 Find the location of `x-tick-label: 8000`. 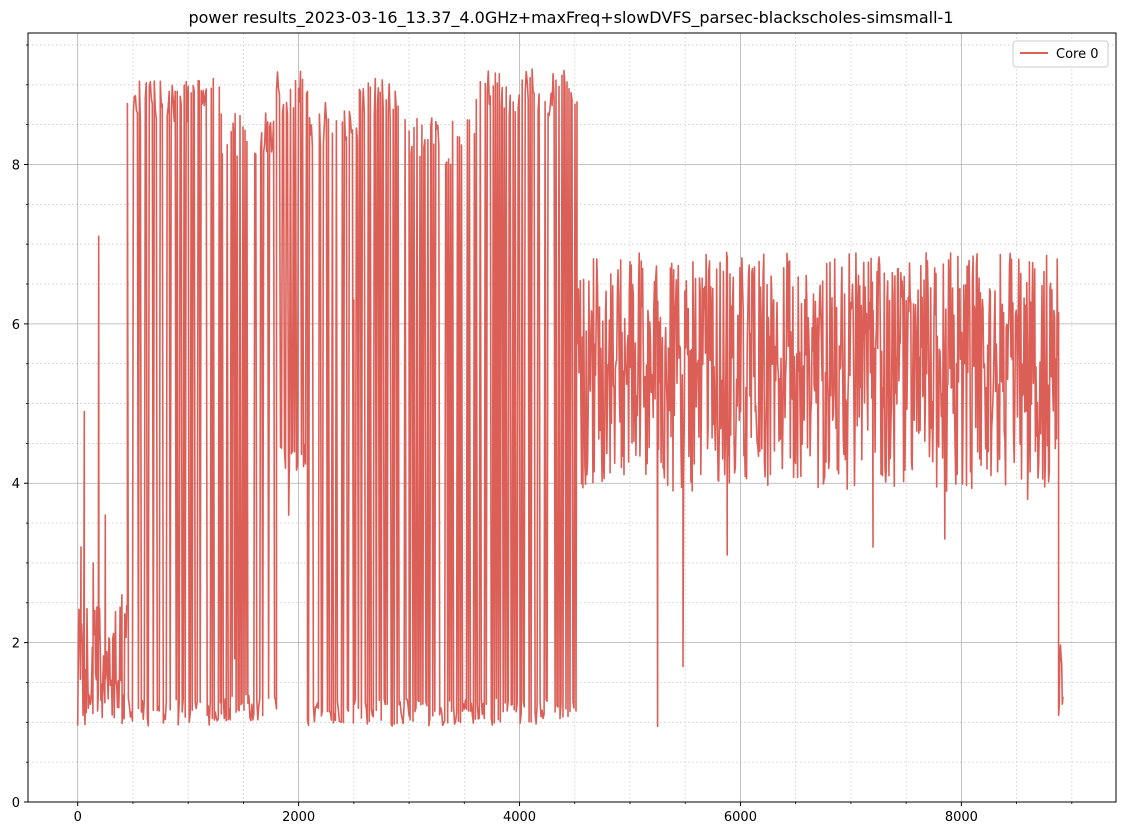

x-tick-label: 8000 is located at coordinates (961, 817).